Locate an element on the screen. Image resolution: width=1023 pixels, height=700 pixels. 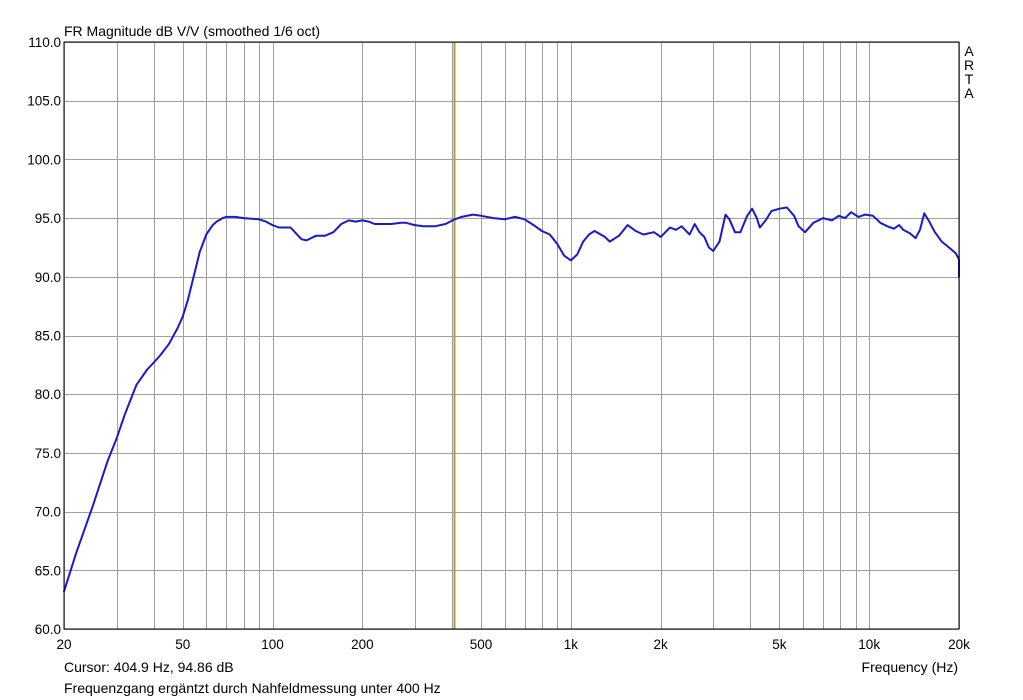
y-tick-label: 70.0 is located at coordinates (48, 512).